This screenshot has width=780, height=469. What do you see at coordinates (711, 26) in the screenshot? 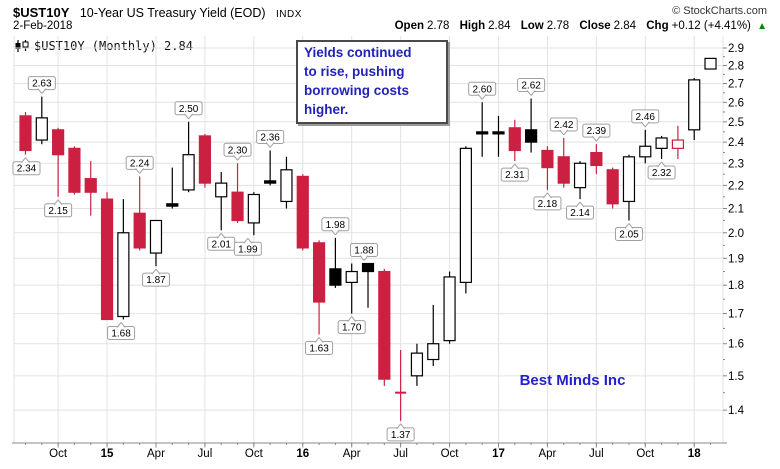
I see `chg-value: +0.12 (+4.41%)` at bounding box center [711, 26].